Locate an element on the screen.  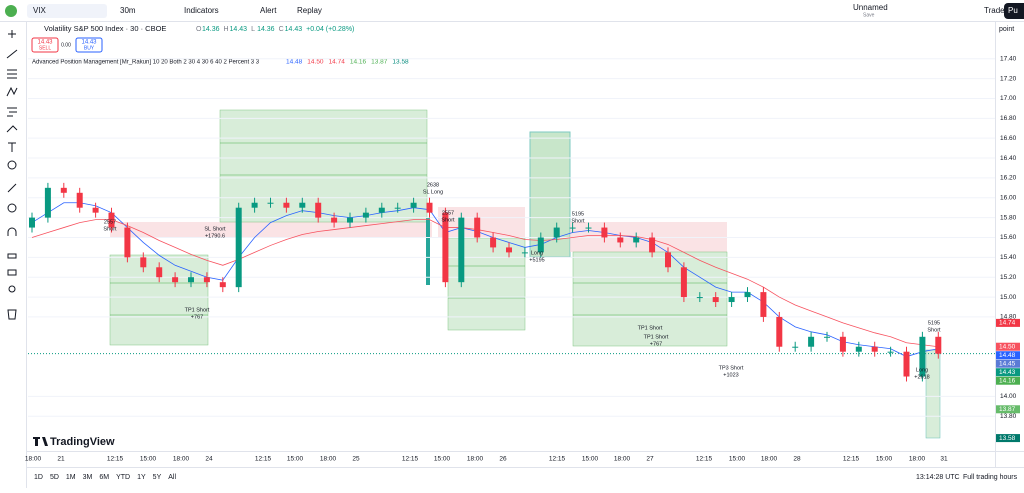
symbol-search is located at coordinates (67, 11).